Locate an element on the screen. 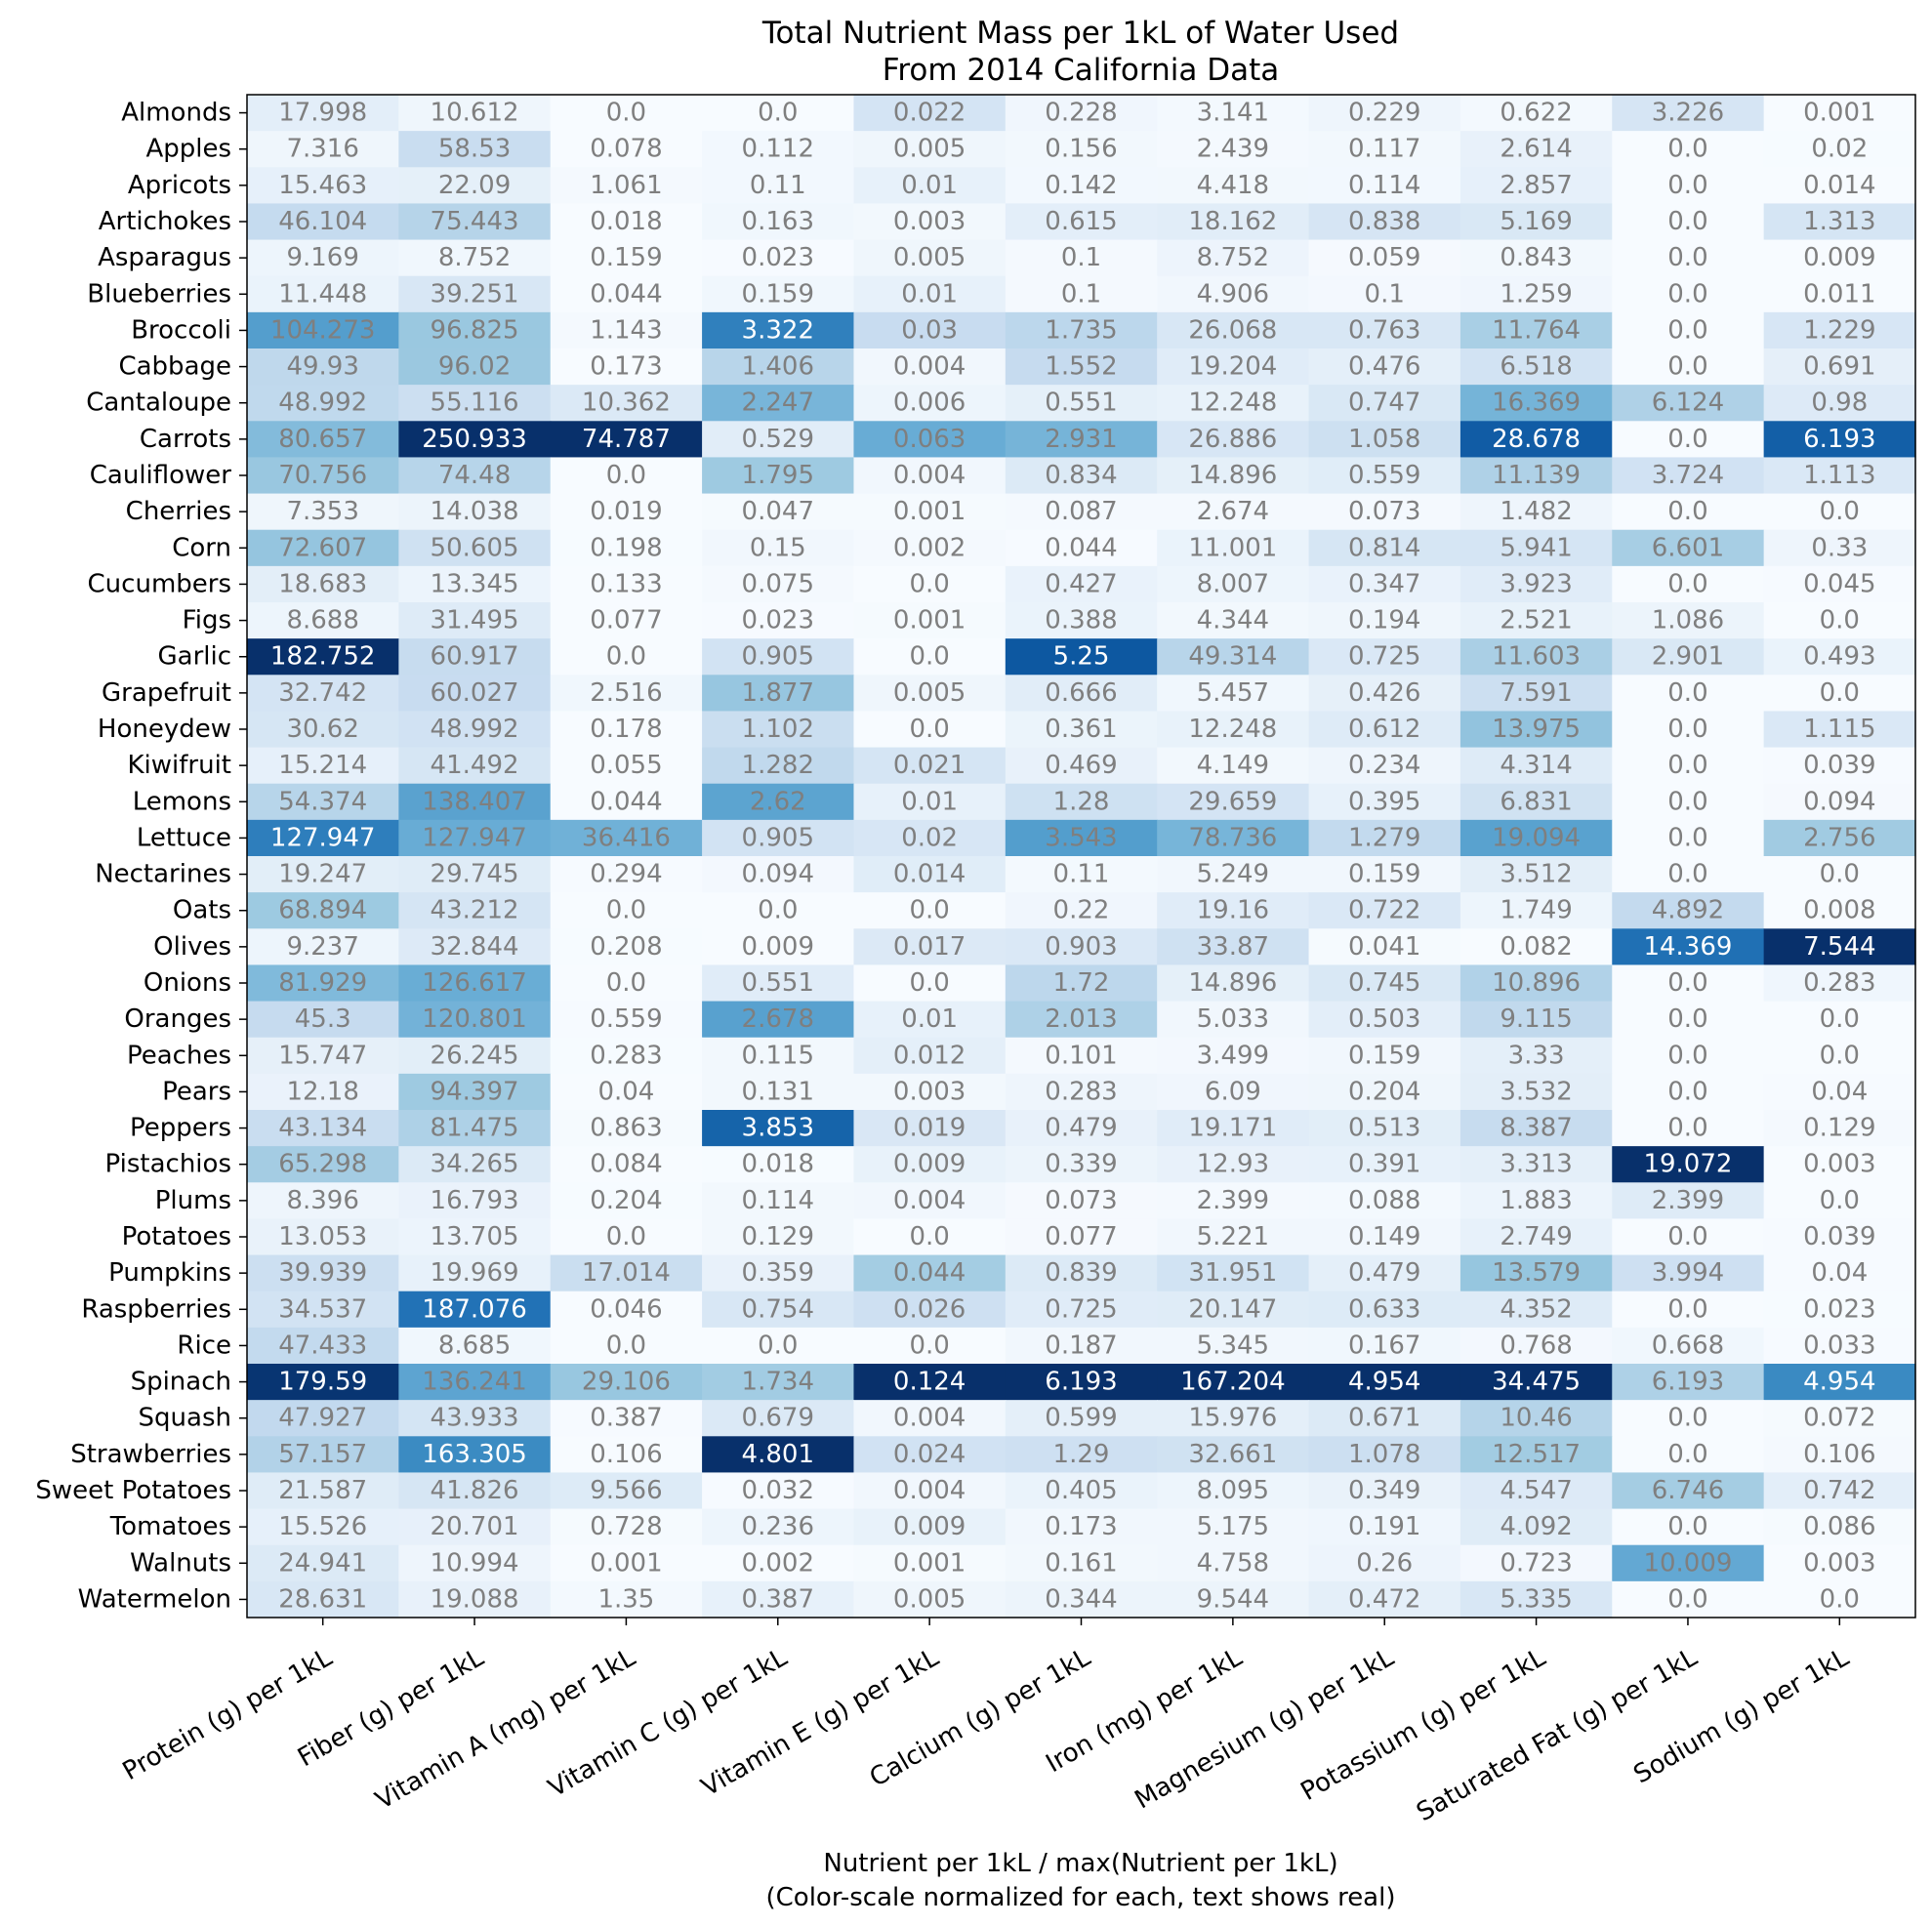 This screenshot has width=1932, height=1926. cell-value: 0.078 is located at coordinates (626, 149).